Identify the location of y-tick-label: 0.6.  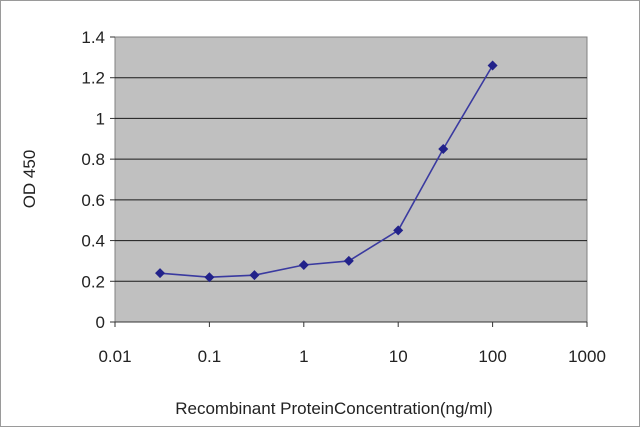
(93, 200).